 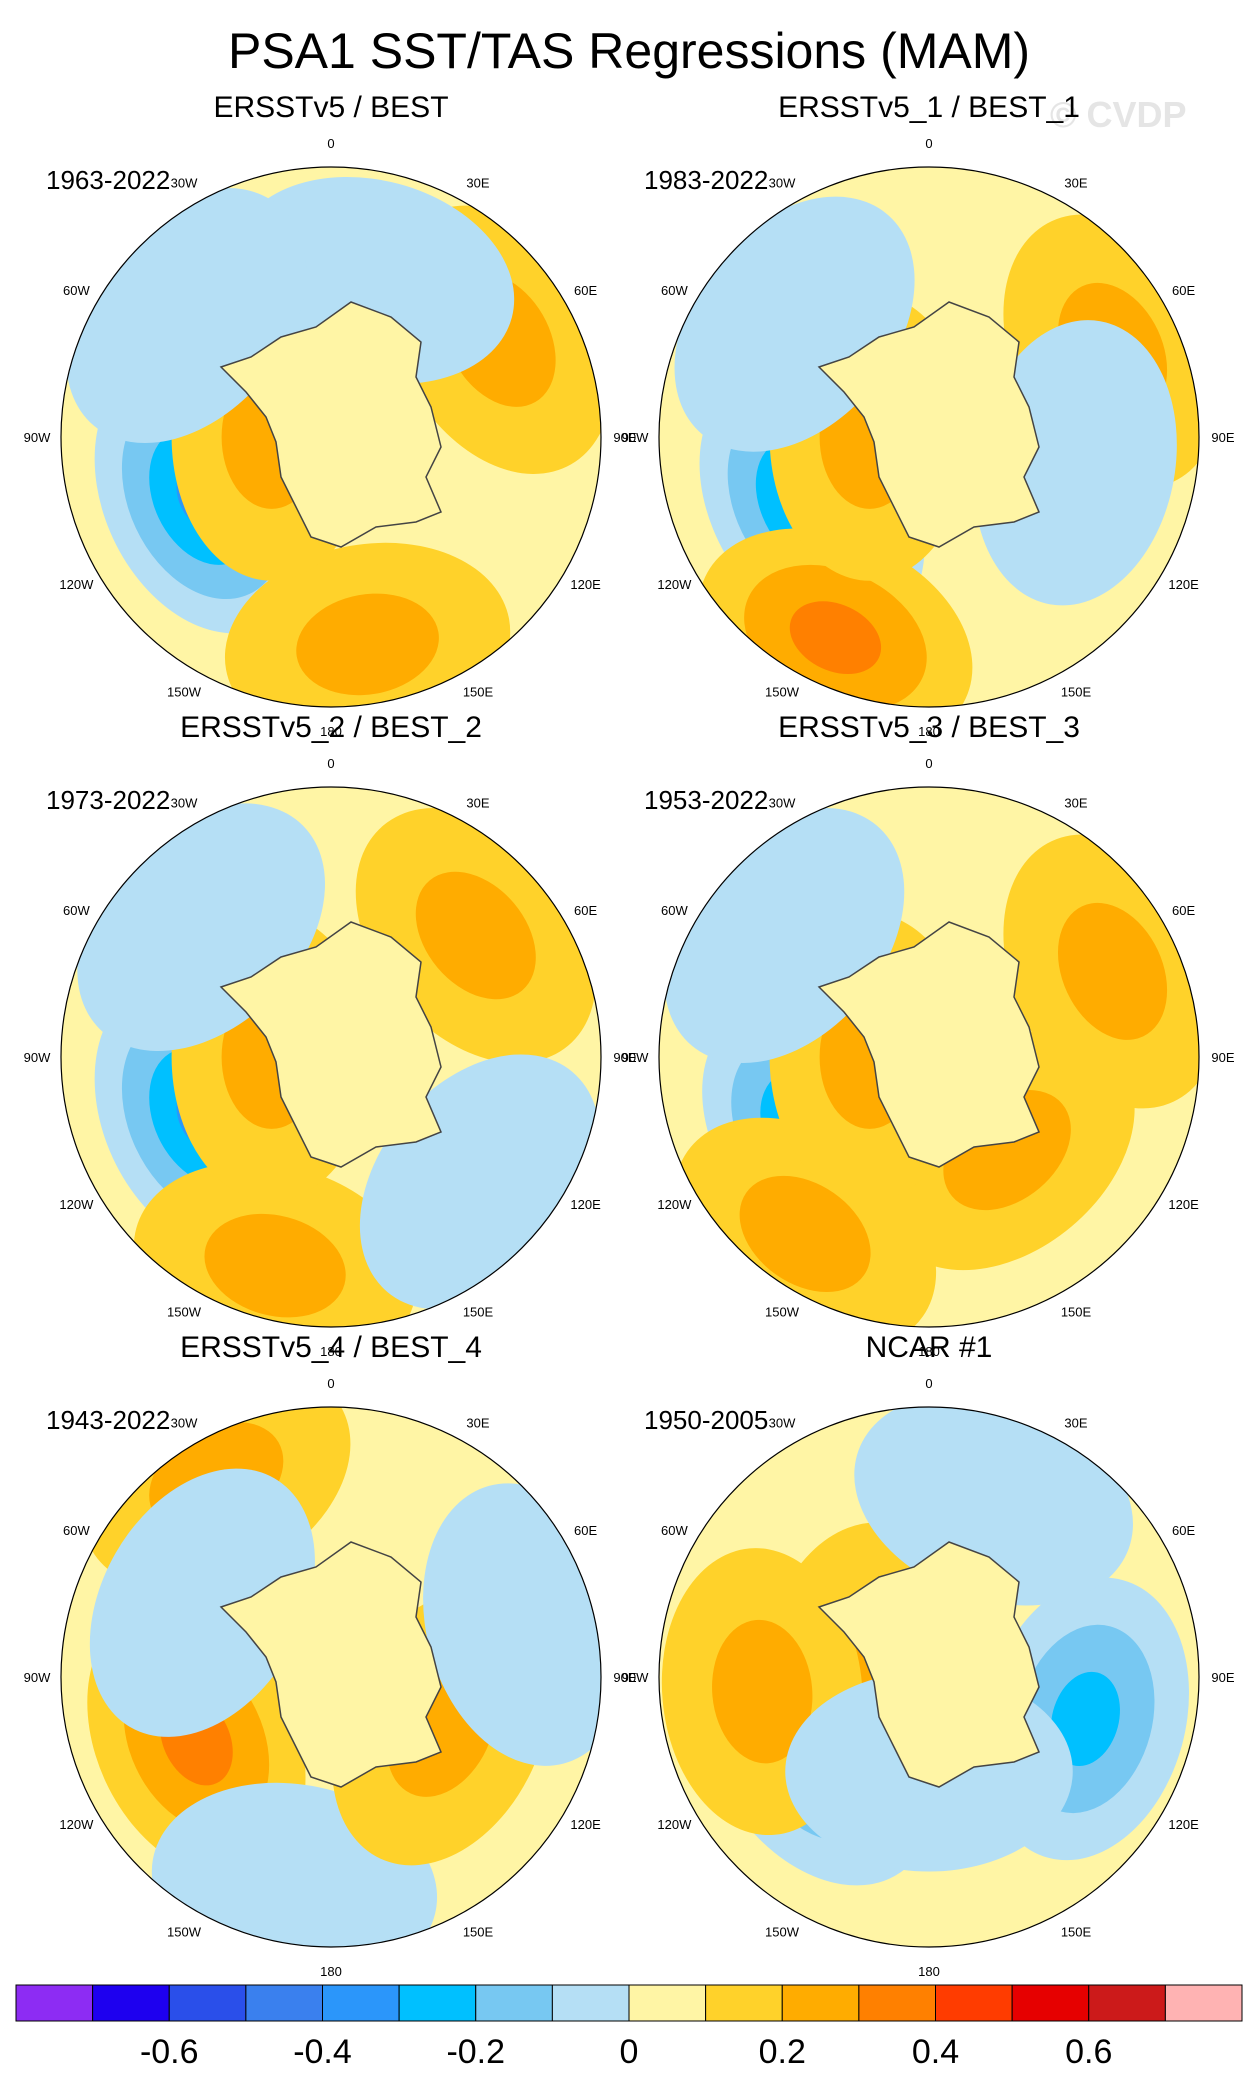 What do you see at coordinates (331, 1347) in the screenshot?
I see `panel-title: ERSSTv5_4 / BEST_4` at bounding box center [331, 1347].